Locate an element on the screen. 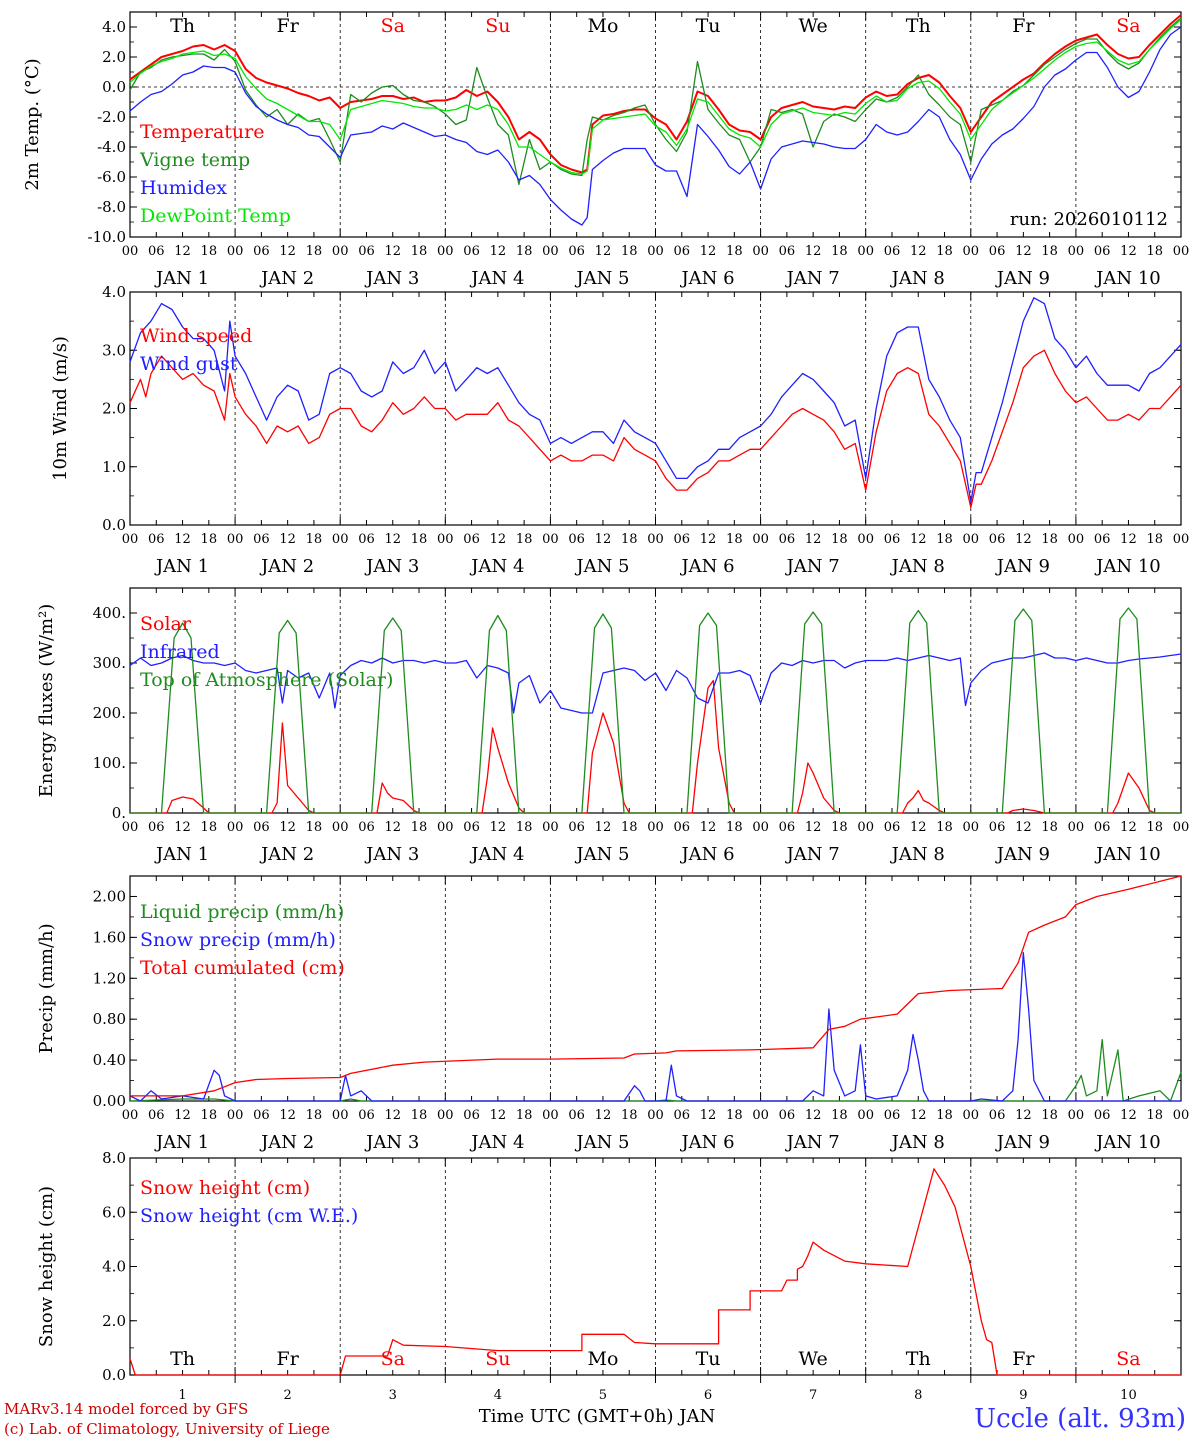  precip-series-total-cumulated-cm- is located at coordinates (656, 986).